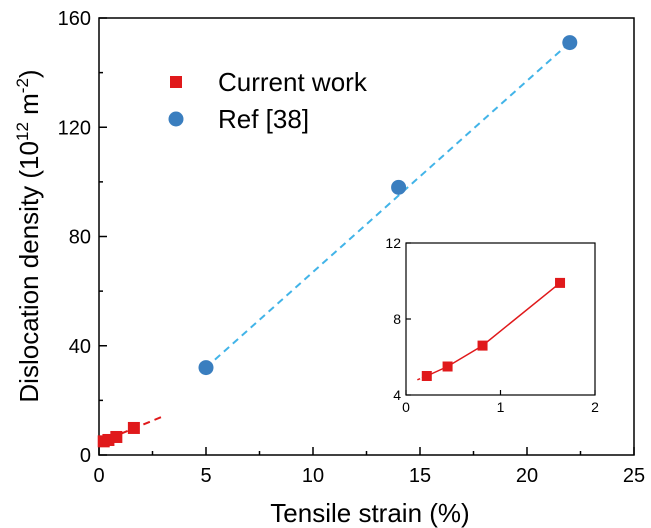  Describe the element at coordinates (406, 407) in the screenshot. I see `inset-x-tick-label: 0` at that location.